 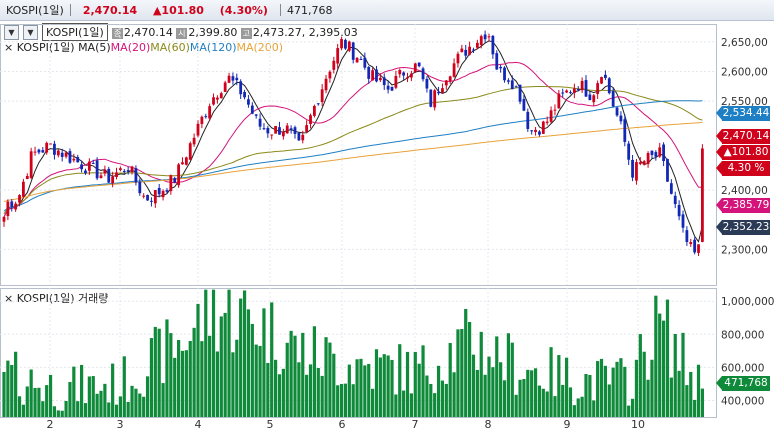 I want to click on legend-symbol: KOSPI(1일), so click(x=45, y=47).